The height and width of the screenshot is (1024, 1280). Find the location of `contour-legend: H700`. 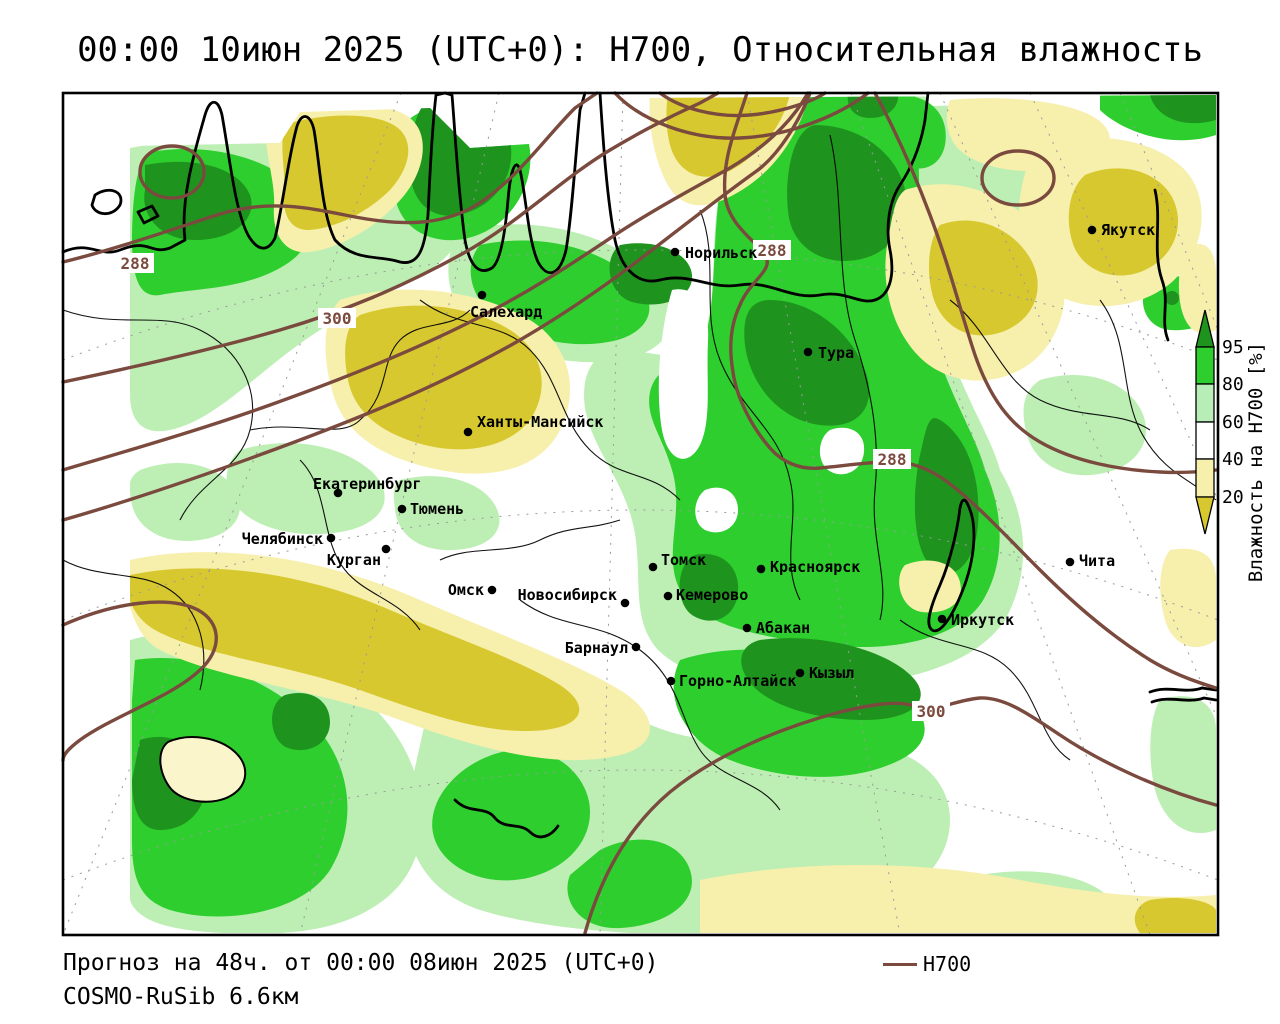

contour-legend: H700 is located at coordinates (927, 964).